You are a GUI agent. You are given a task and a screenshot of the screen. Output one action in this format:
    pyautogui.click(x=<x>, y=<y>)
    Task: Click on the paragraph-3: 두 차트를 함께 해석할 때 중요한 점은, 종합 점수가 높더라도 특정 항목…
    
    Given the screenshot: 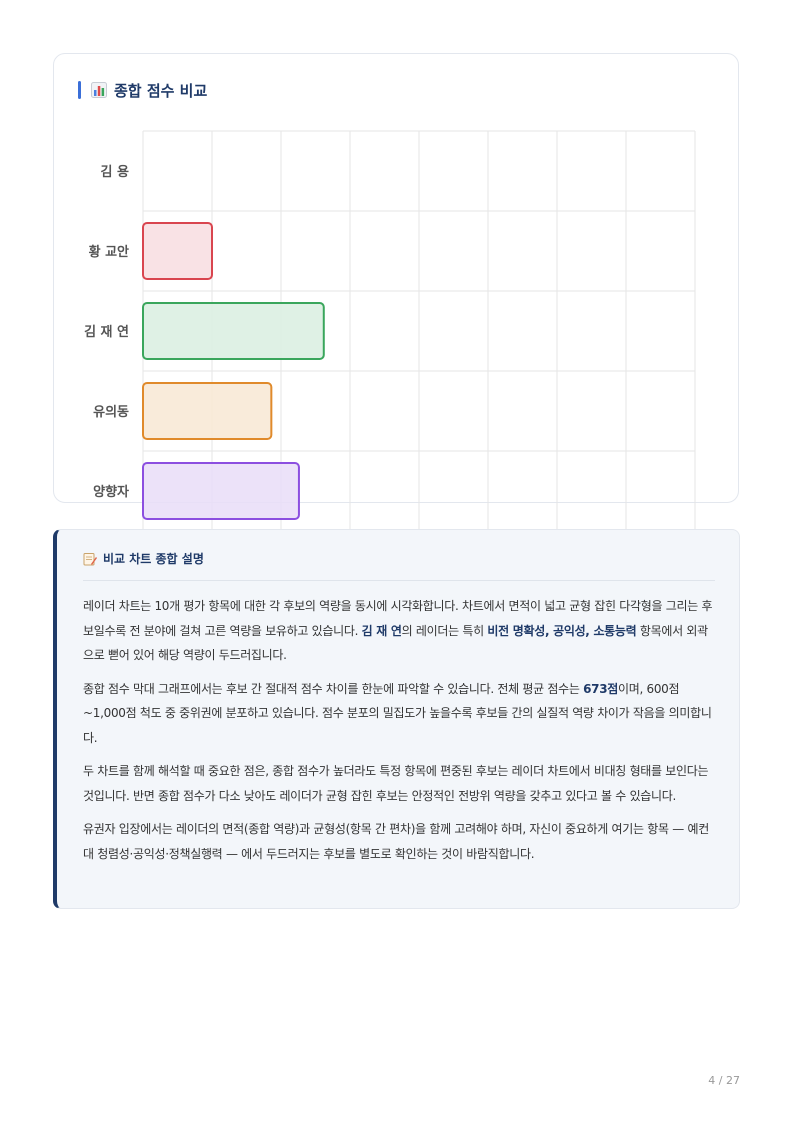 What is the action you would take?
    pyautogui.click(x=396, y=783)
    